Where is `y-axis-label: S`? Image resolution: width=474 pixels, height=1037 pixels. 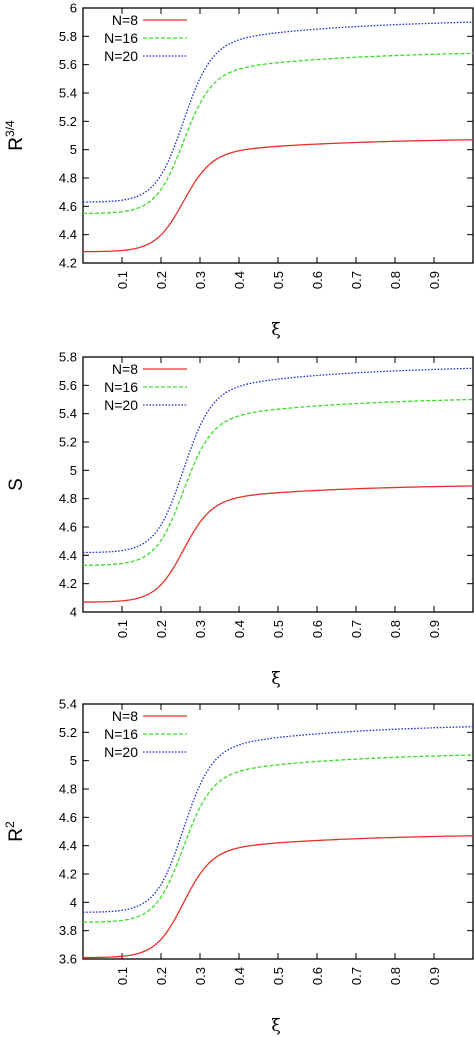
y-axis-label: S is located at coordinates (16, 484).